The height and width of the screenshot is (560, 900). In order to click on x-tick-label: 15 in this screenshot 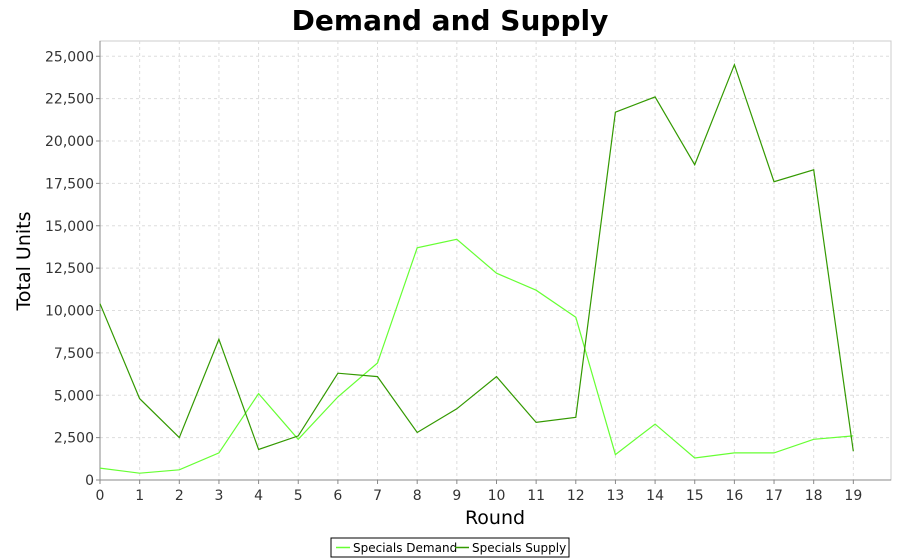, I will do `click(695, 496)`.